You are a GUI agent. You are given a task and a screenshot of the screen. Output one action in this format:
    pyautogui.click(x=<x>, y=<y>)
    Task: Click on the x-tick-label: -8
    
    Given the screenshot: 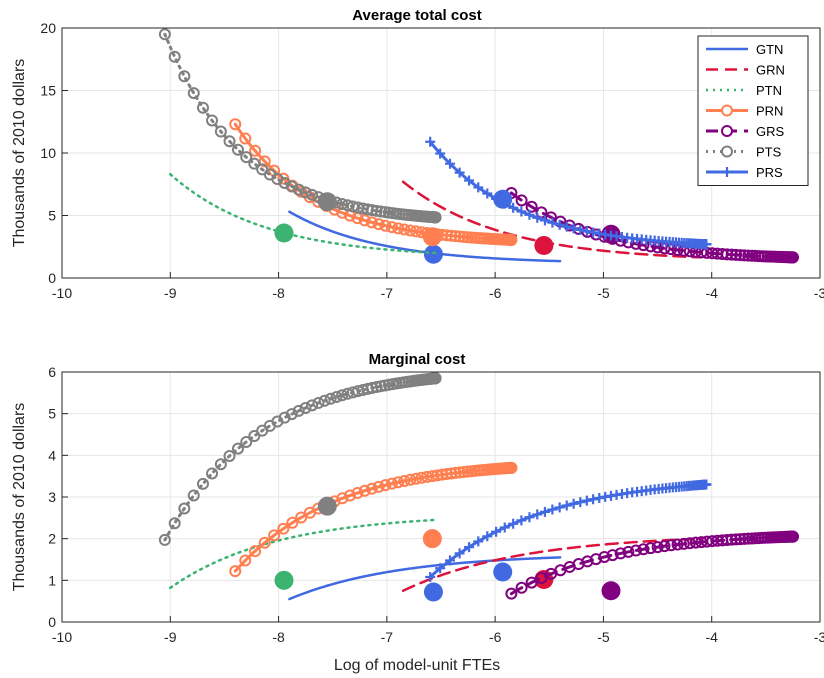 What is the action you would take?
    pyautogui.click(x=278, y=637)
    